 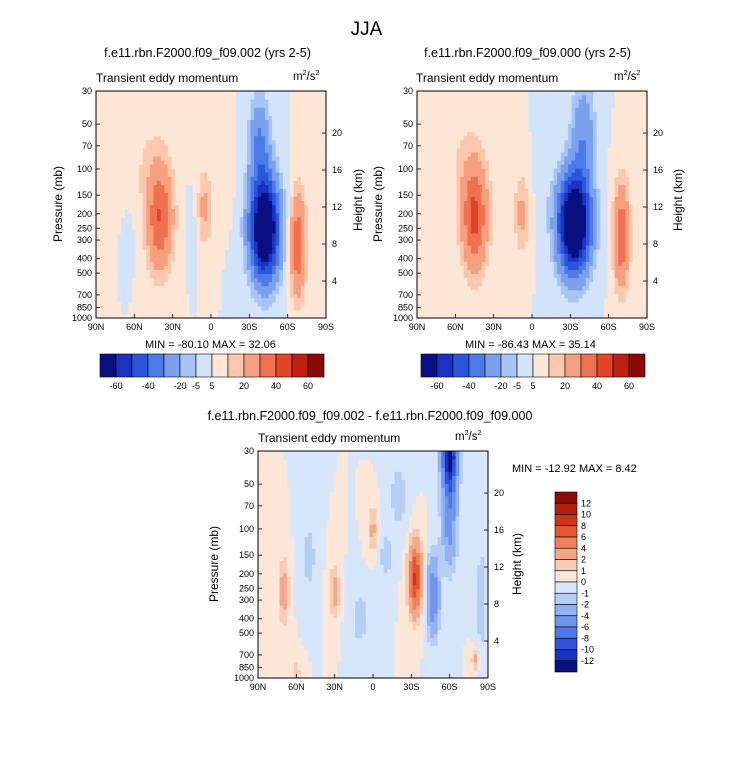 I want to click on panel2-colorbar-label: -40, so click(x=468, y=386).